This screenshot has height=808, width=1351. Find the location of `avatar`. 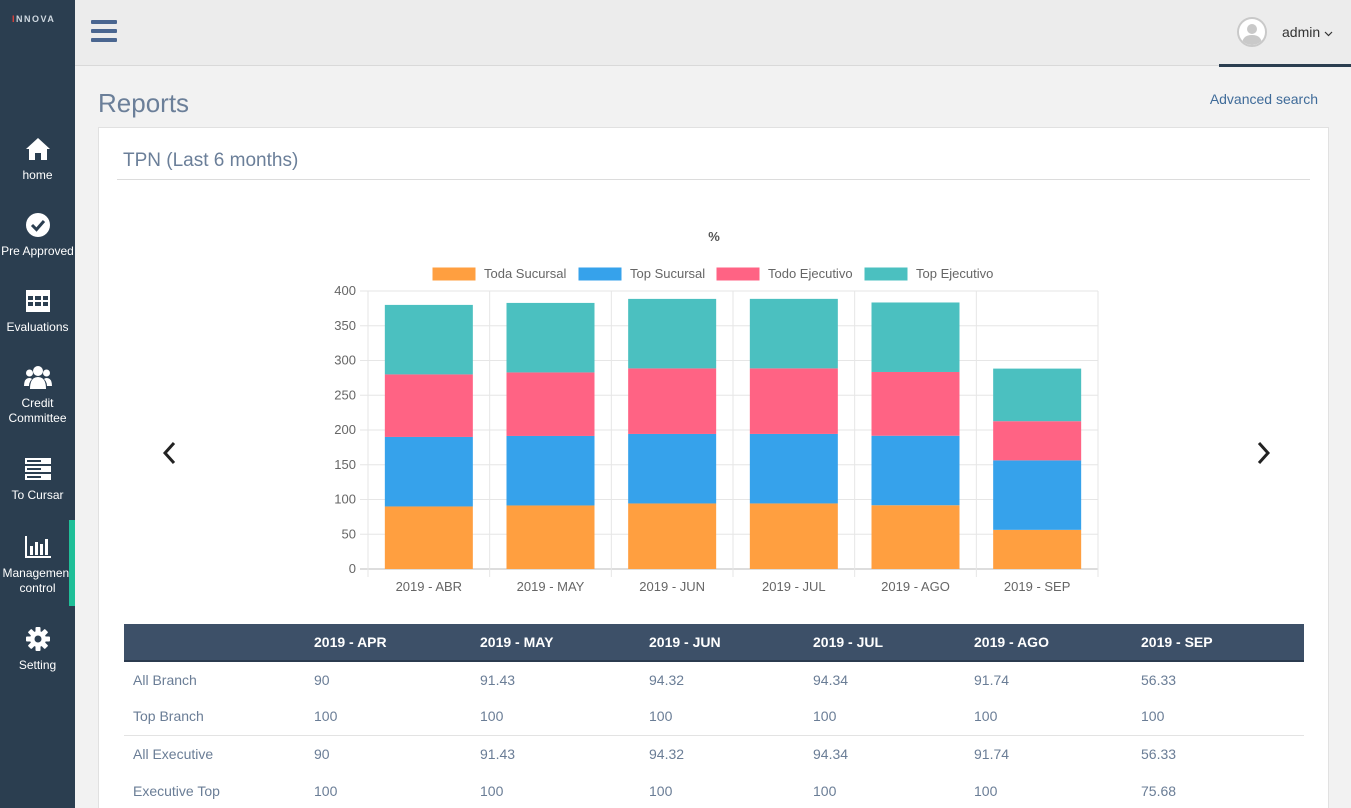

avatar is located at coordinates (1252, 32).